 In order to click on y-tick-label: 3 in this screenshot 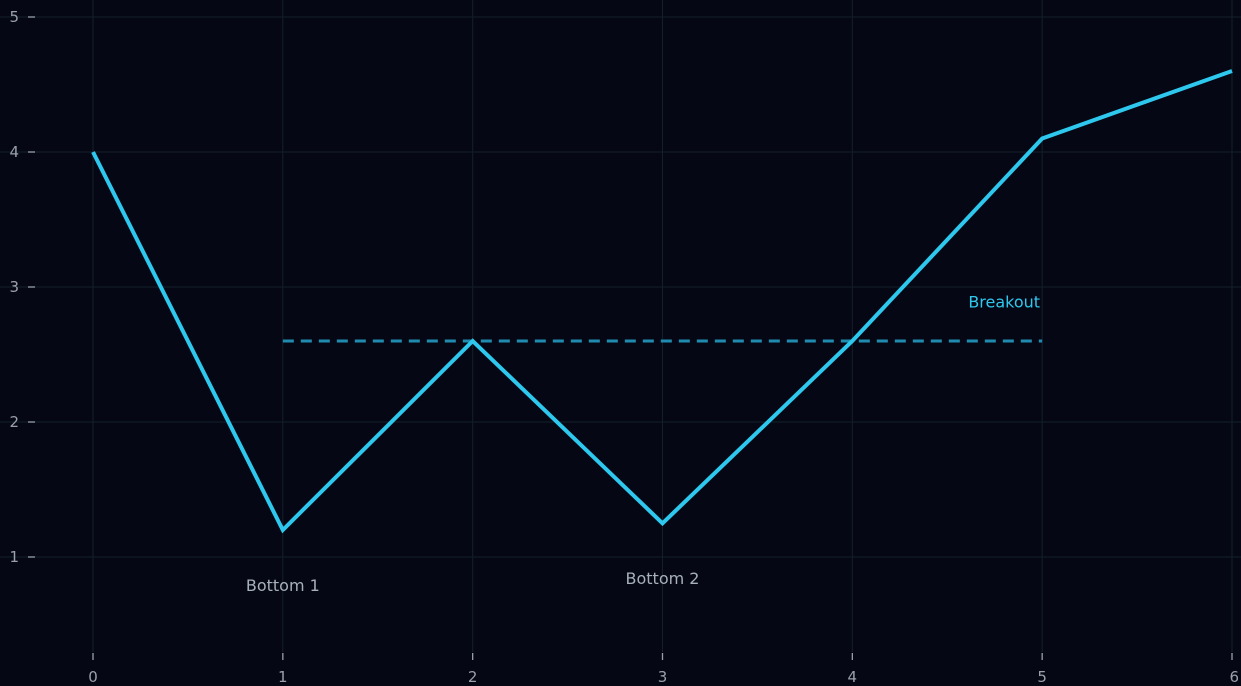, I will do `click(14, 287)`.